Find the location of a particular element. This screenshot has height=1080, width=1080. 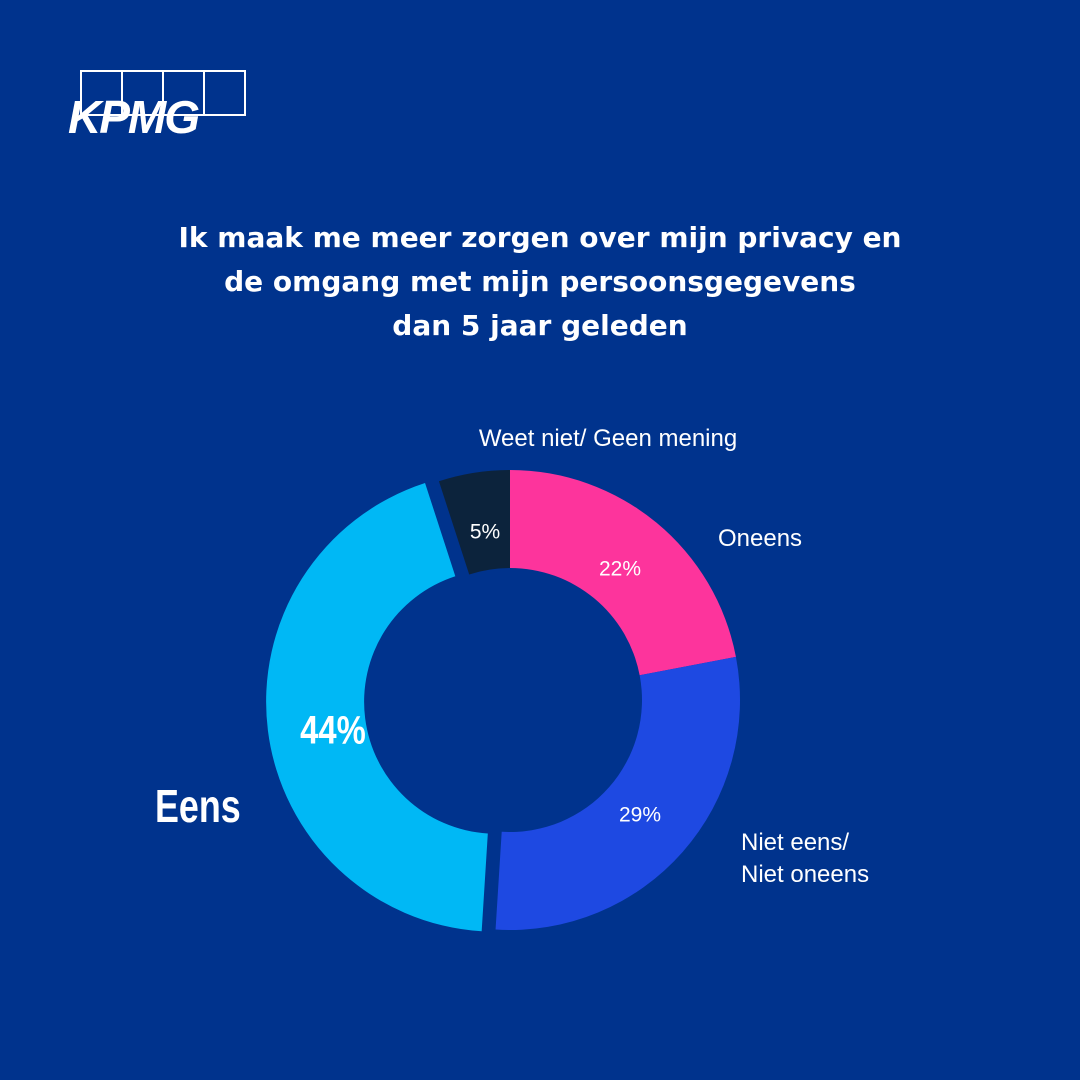

title-line-2: de omgang met mijn persoonsgegevens is located at coordinates (540, 281).